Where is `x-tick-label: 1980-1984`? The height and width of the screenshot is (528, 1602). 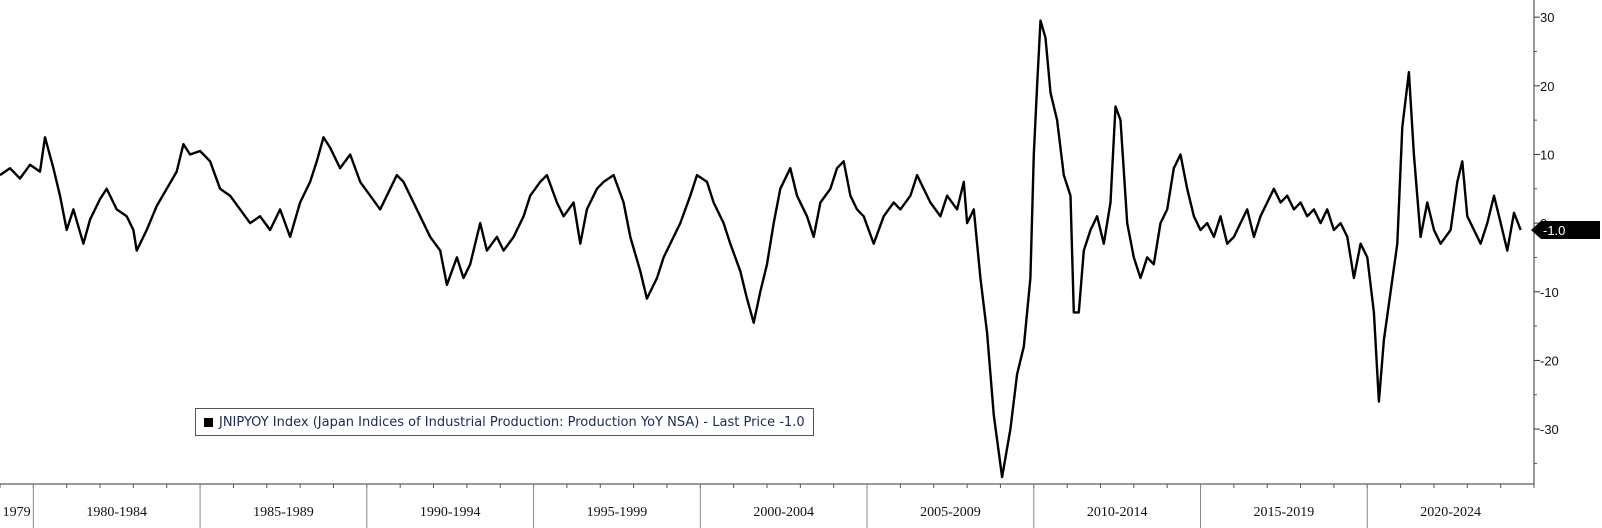
x-tick-label: 1980-1984 is located at coordinates (116, 512).